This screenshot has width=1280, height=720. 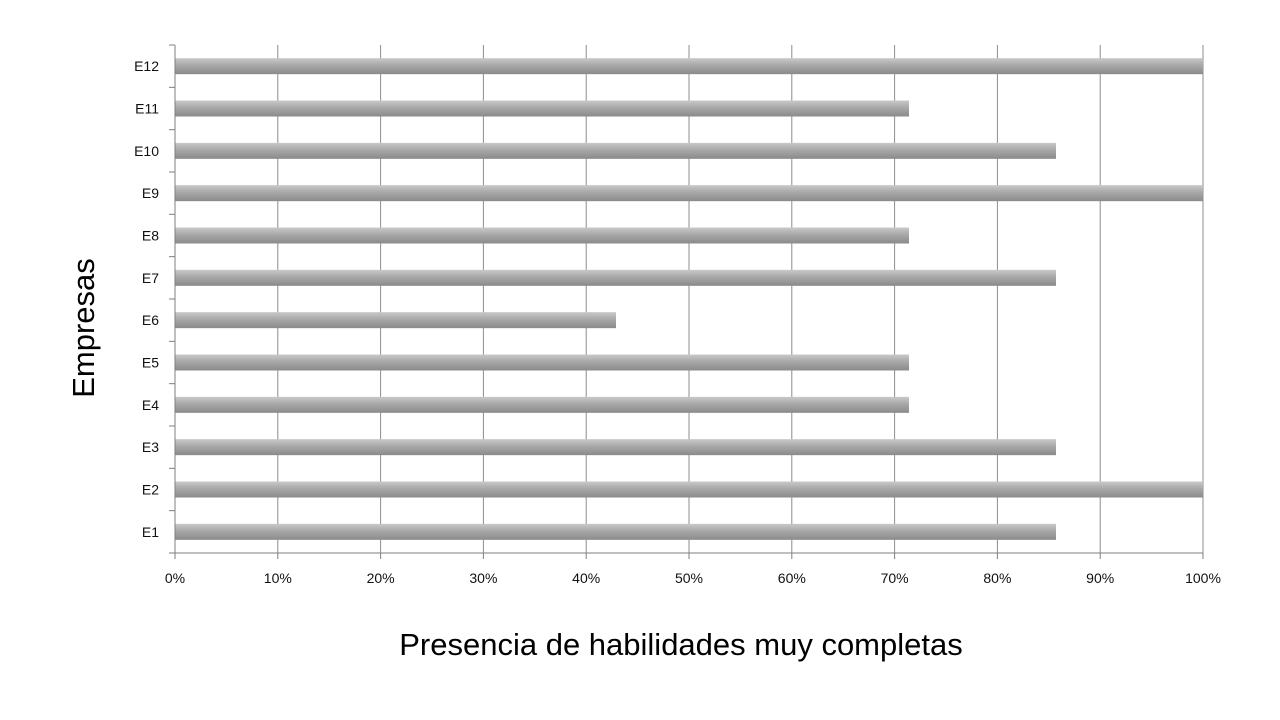 What do you see at coordinates (615, 277) in the screenshot?
I see `bar-e7` at bounding box center [615, 277].